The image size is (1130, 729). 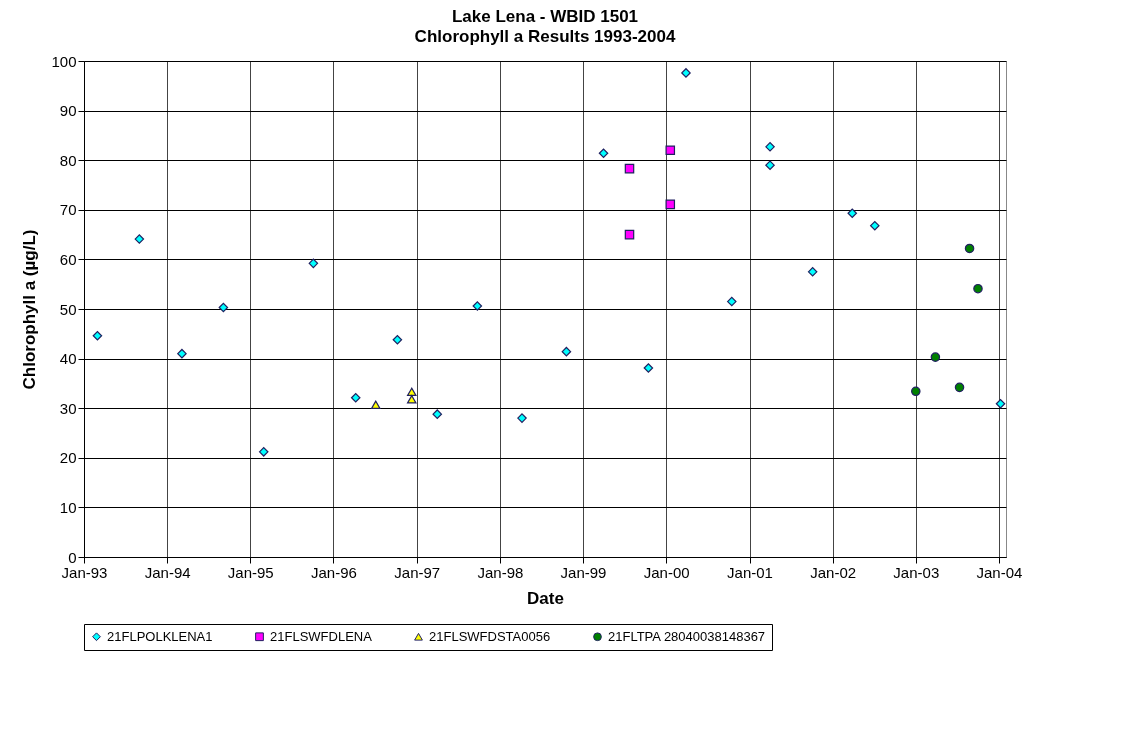 I want to click on y-tick-label: 50, so click(x=68, y=309).